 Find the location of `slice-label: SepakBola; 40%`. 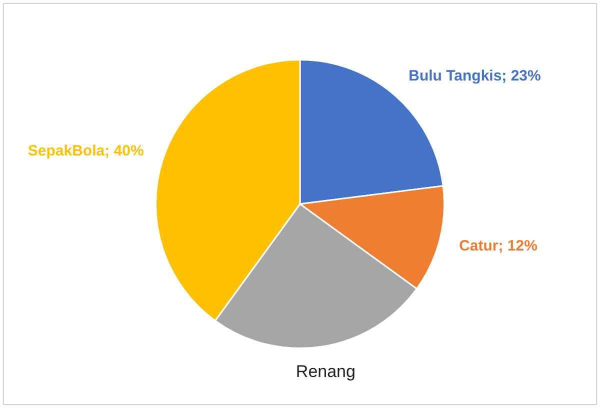

slice-label: SepakBola; 40% is located at coordinates (86, 151).